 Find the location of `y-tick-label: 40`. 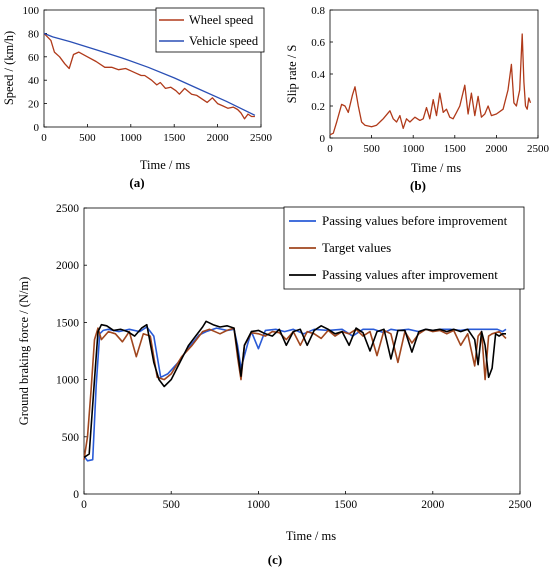

y-tick-label: 40 is located at coordinates (34, 81).